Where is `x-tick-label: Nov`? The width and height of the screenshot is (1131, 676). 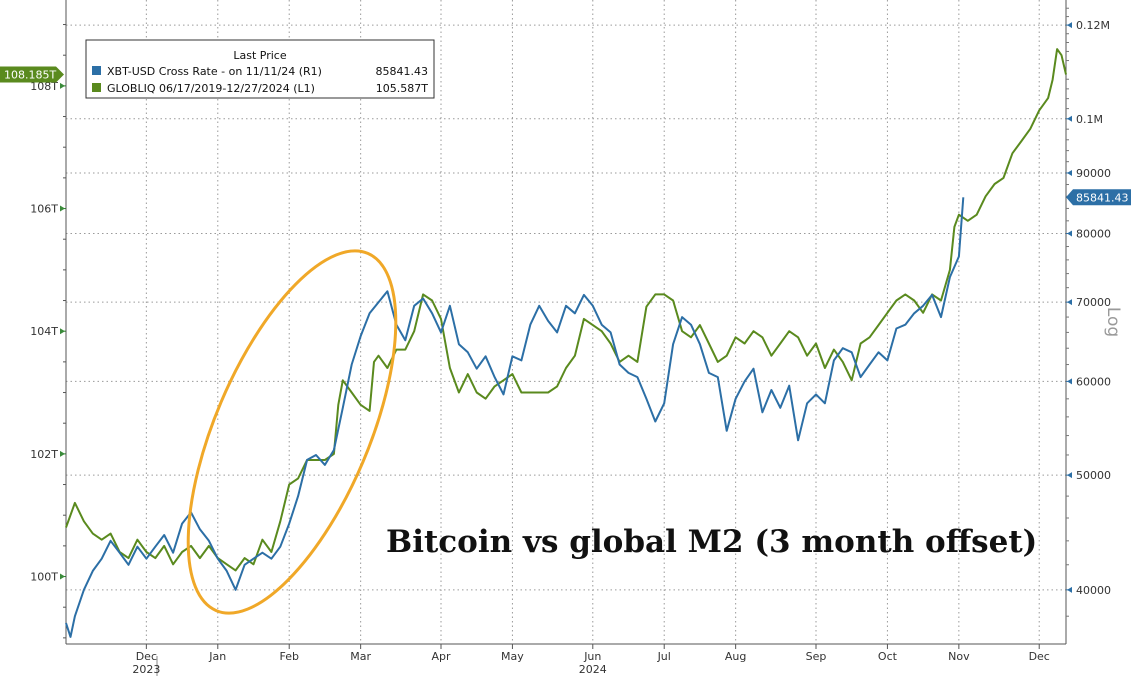 x-tick-label: Nov is located at coordinates (959, 656).